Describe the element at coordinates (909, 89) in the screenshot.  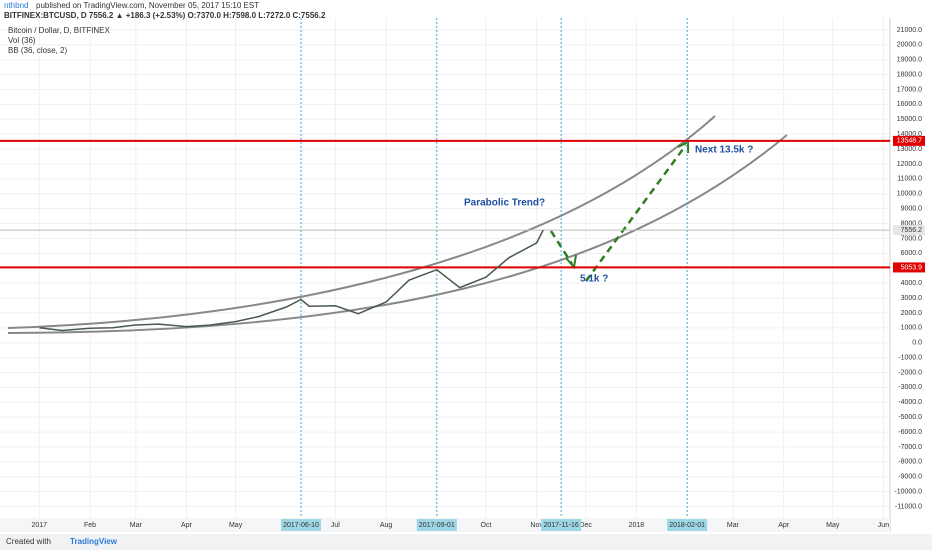
I see `y-tick-label: 17000.0` at that location.